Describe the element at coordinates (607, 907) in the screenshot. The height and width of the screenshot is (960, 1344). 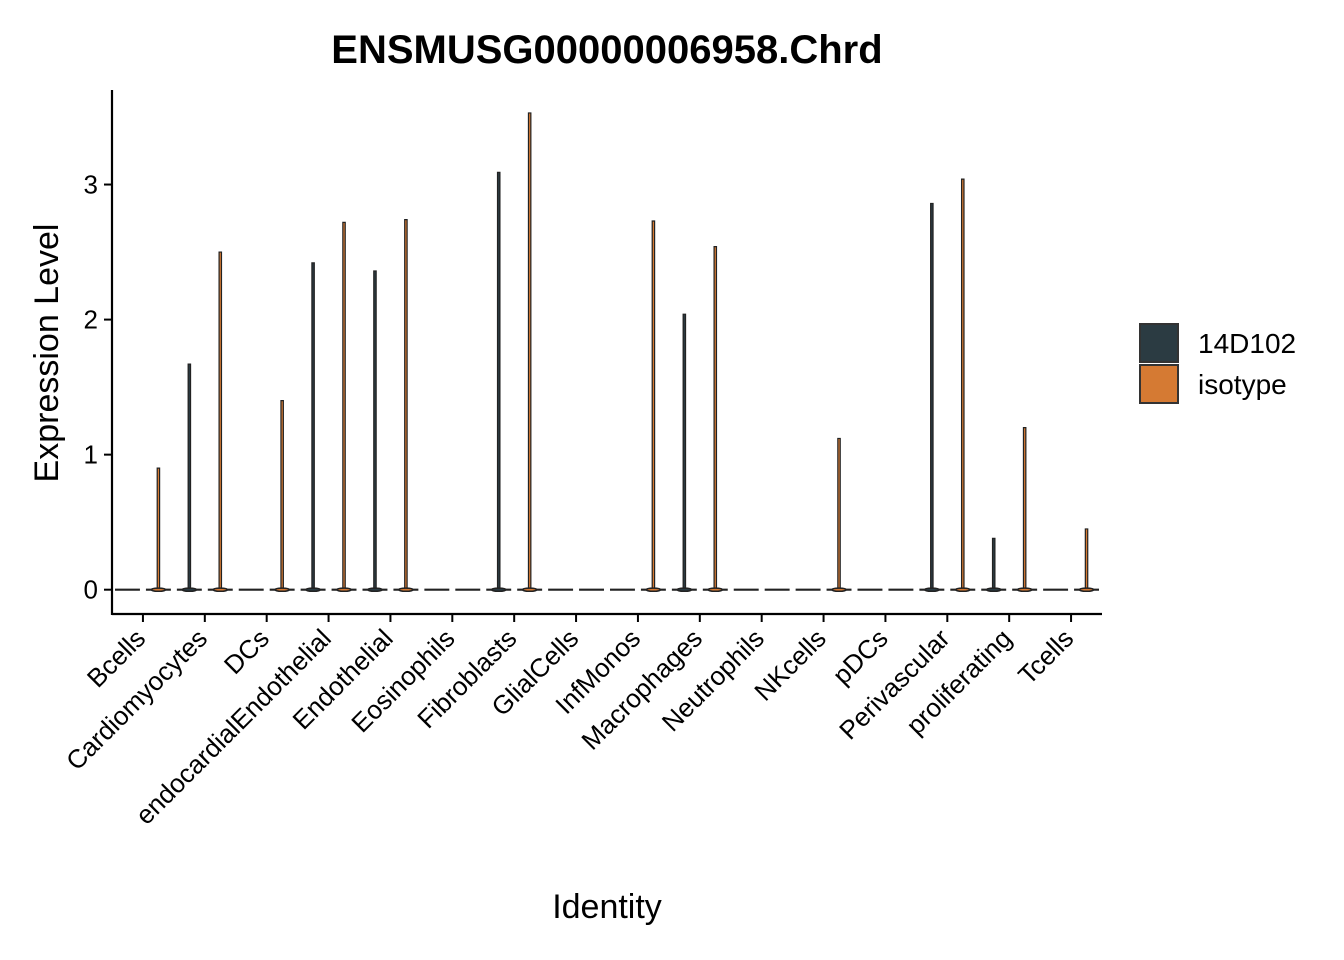
I see `x-axis-title: Identity` at that location.